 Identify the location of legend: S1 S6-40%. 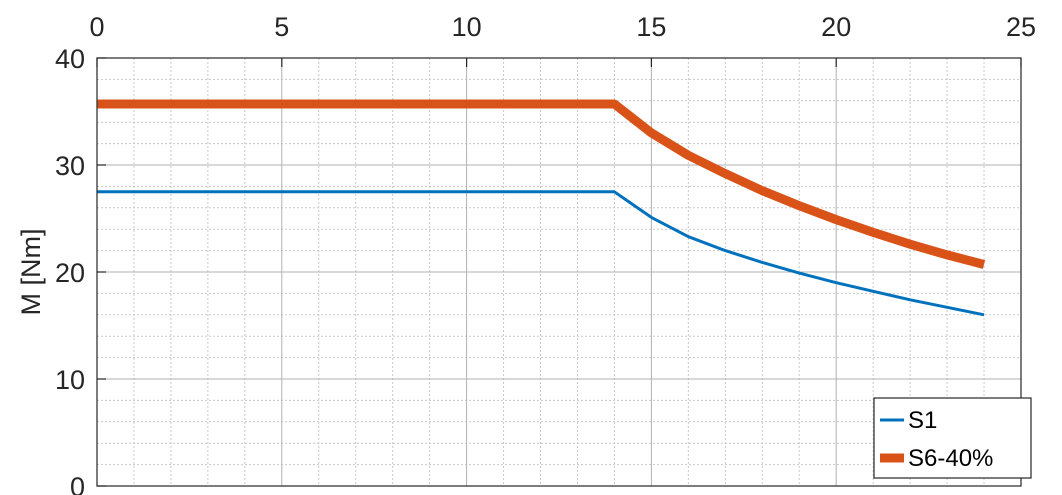
(952, 438).